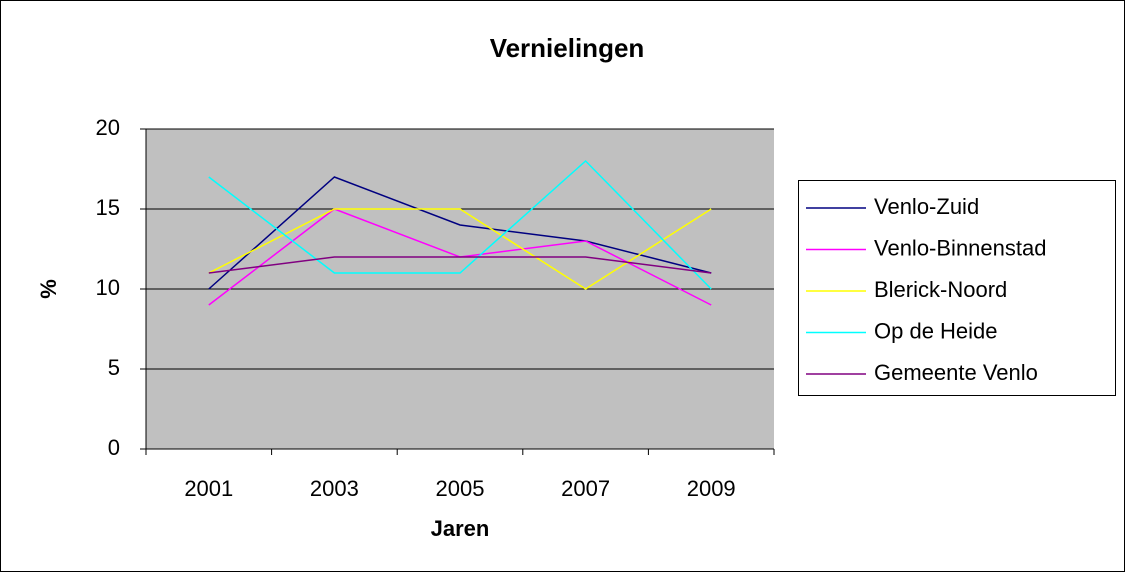  I want to click on legend-label: Venlo-Zuid, so click(926, 206).